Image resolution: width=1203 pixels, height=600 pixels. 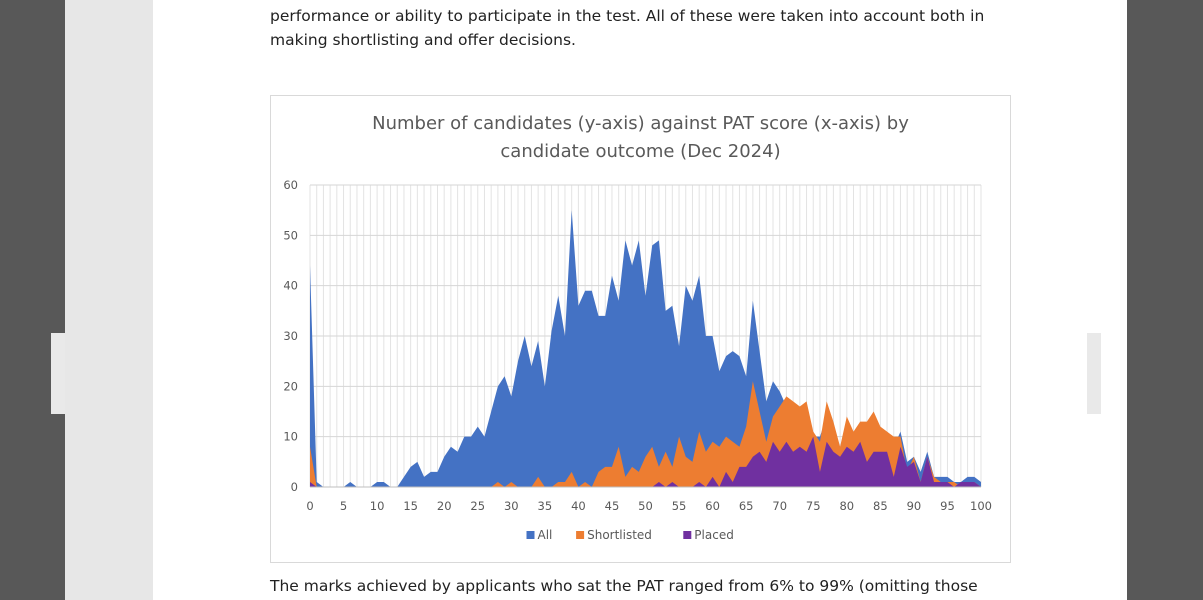 What do you see at coordinates (640, 151) in the screenshot?
I see `chart-title-line-2: candidate outcome (Dec 2024)` at bounding box center [640, 151].